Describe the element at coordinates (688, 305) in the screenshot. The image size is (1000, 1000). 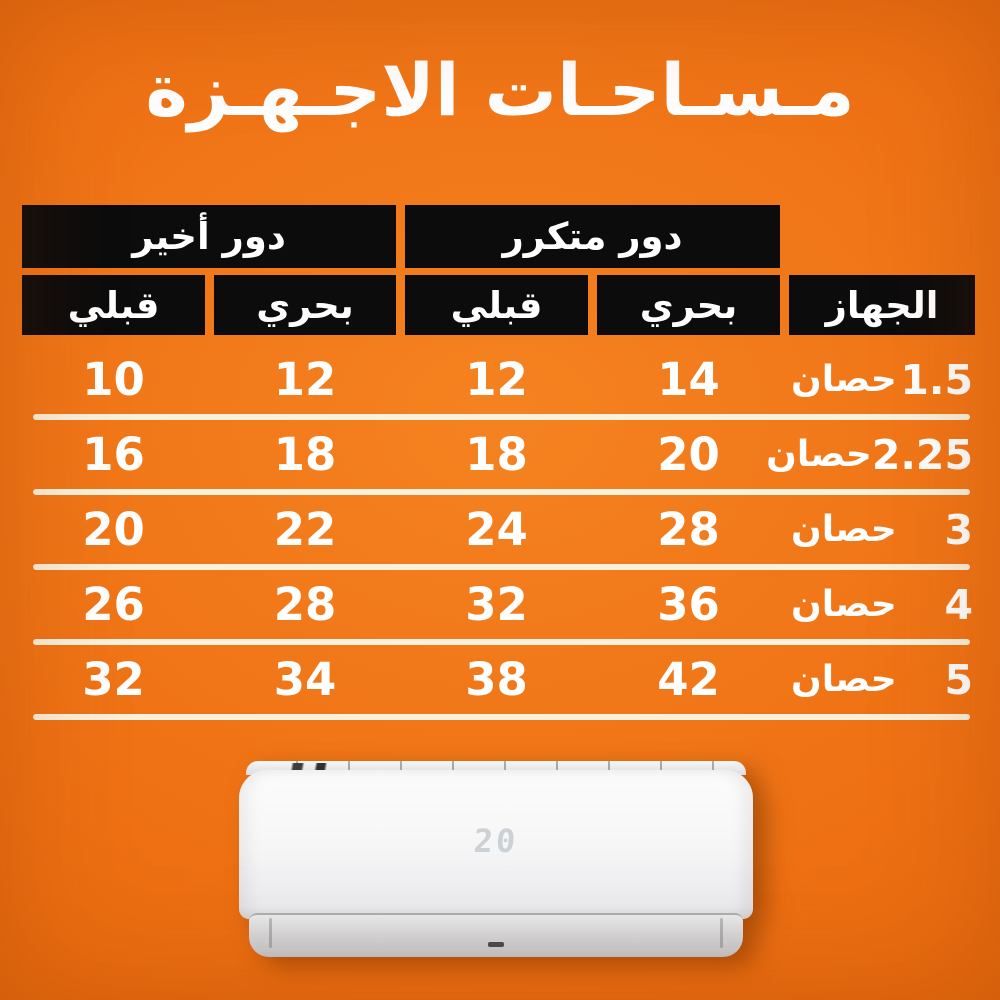
I see `subheader-repeated-bahari: بحري` at that location.